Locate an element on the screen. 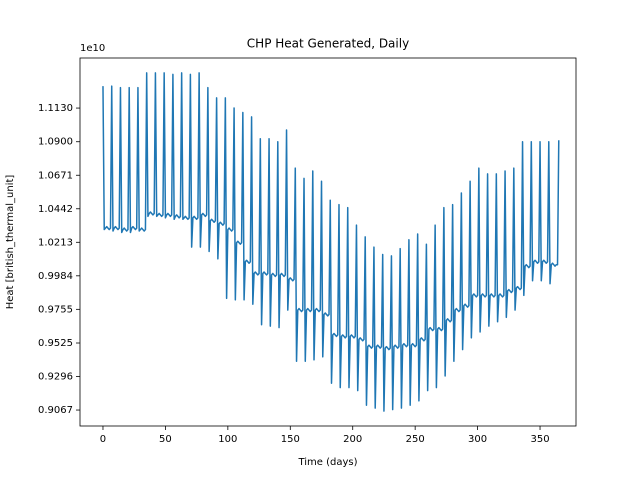  x-tick-label: 200 is located at coordinates (352, 439).